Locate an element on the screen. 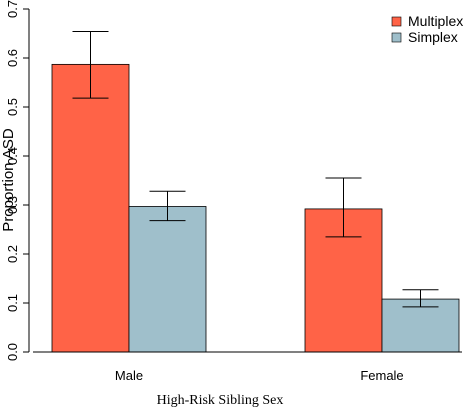 The width and height of the screenshot is (473, 410). y-tick-label: 0.3 is located at coordinates (12, 205).